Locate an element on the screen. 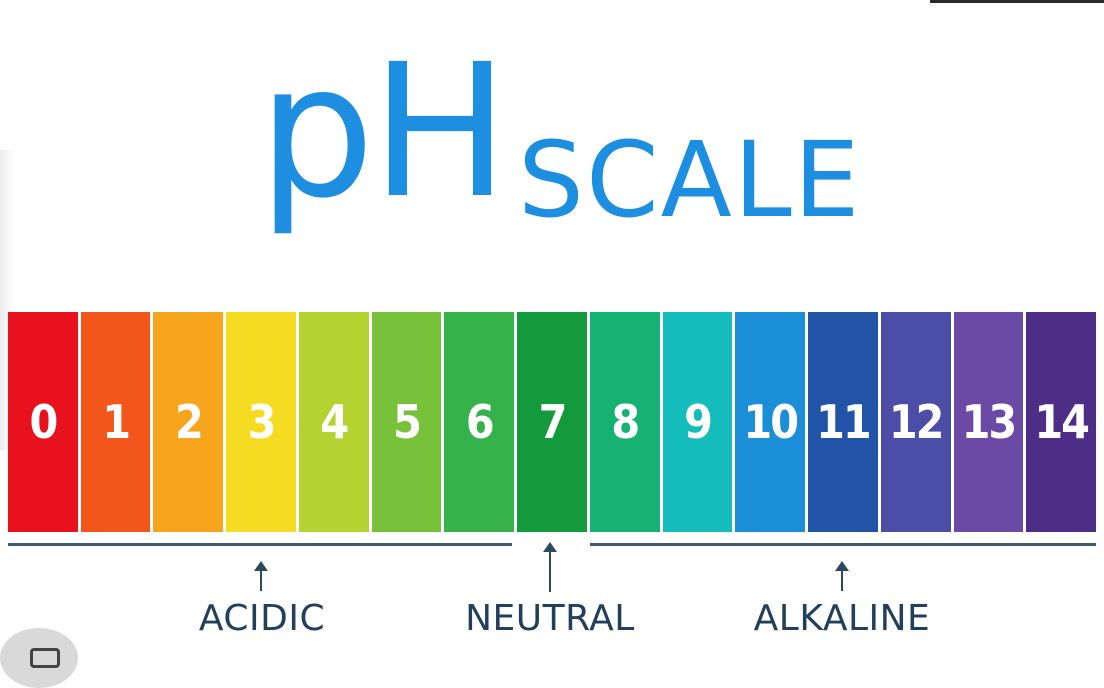 This screenshot has height=688, width=1104. ph-cell-7: 7 is located at coordinates (552, 422).